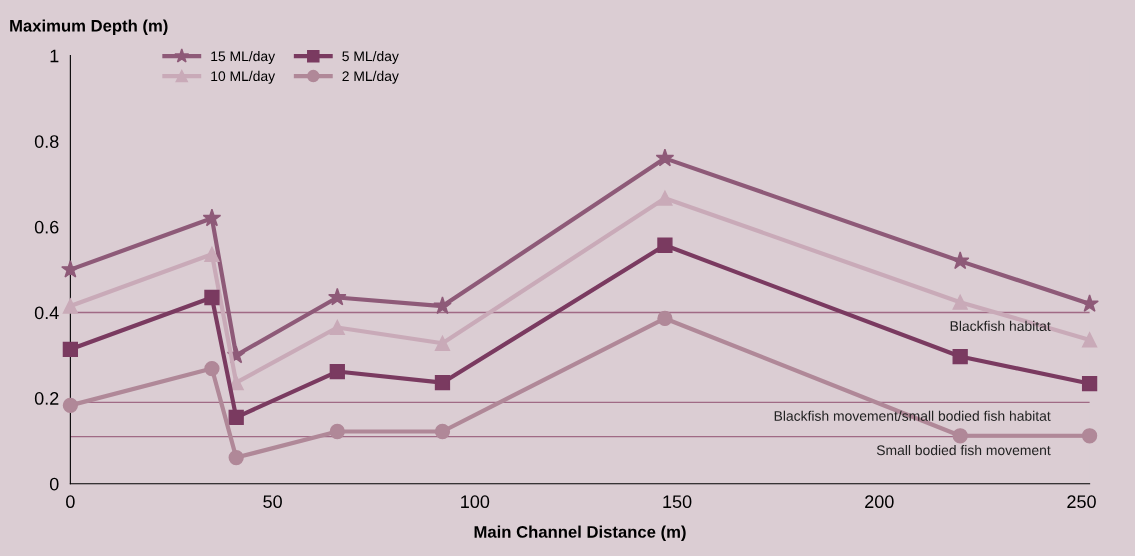 The image size is (1135, 556). I want to click on y-tick-label: 1, so click(54, 56).